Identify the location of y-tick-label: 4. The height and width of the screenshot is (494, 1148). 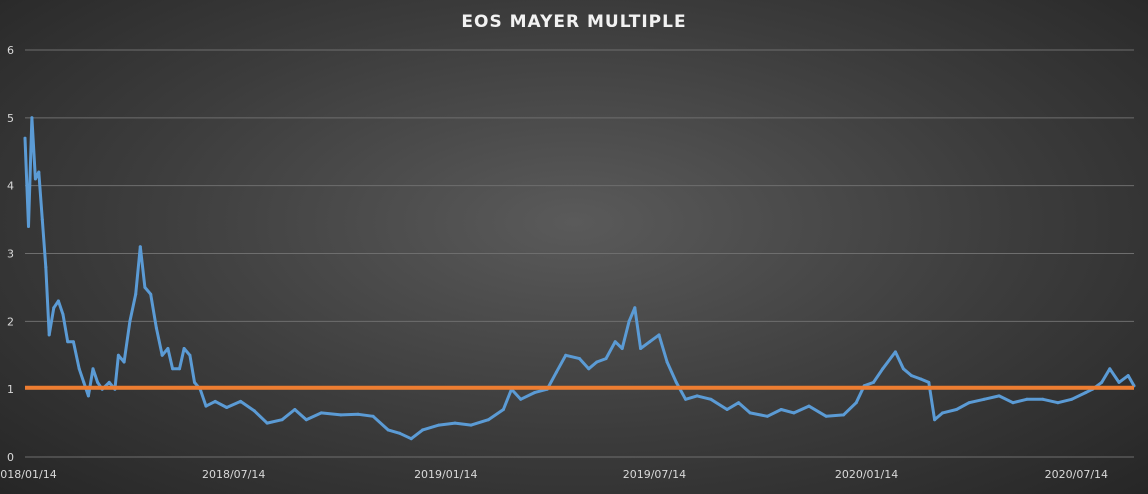
(10, 186).